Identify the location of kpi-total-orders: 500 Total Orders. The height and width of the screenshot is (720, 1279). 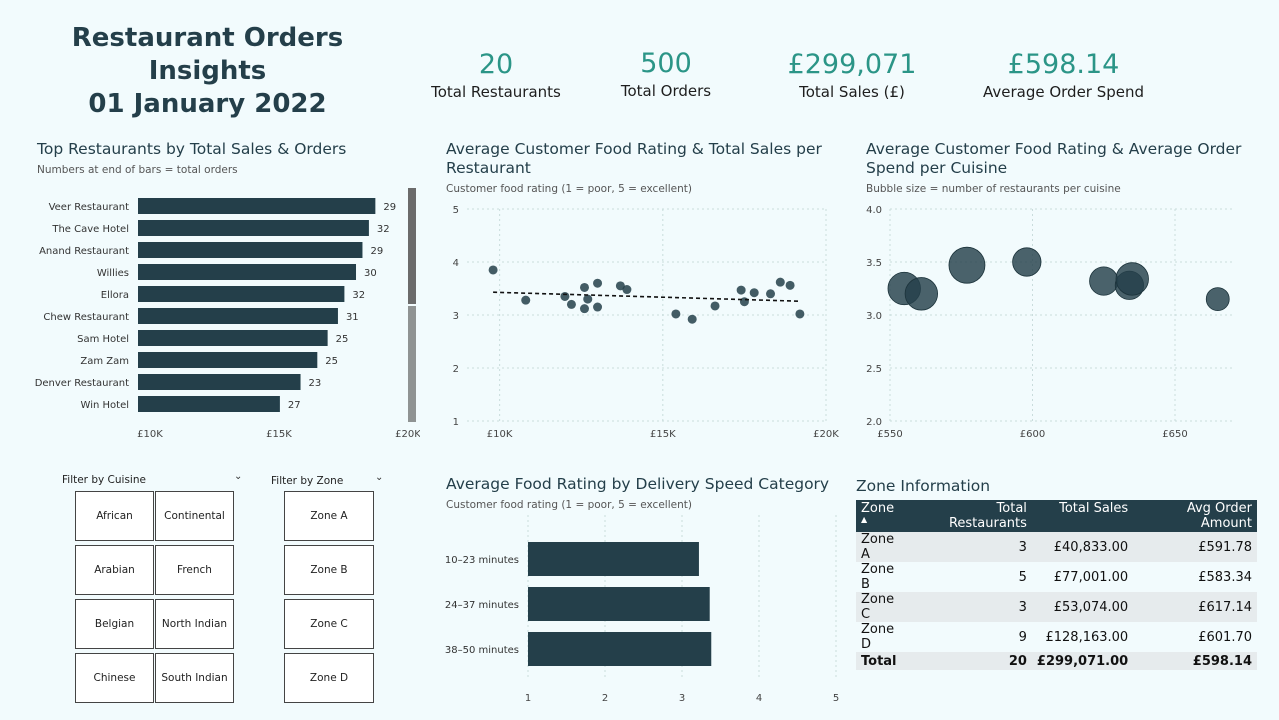
(666, 74).